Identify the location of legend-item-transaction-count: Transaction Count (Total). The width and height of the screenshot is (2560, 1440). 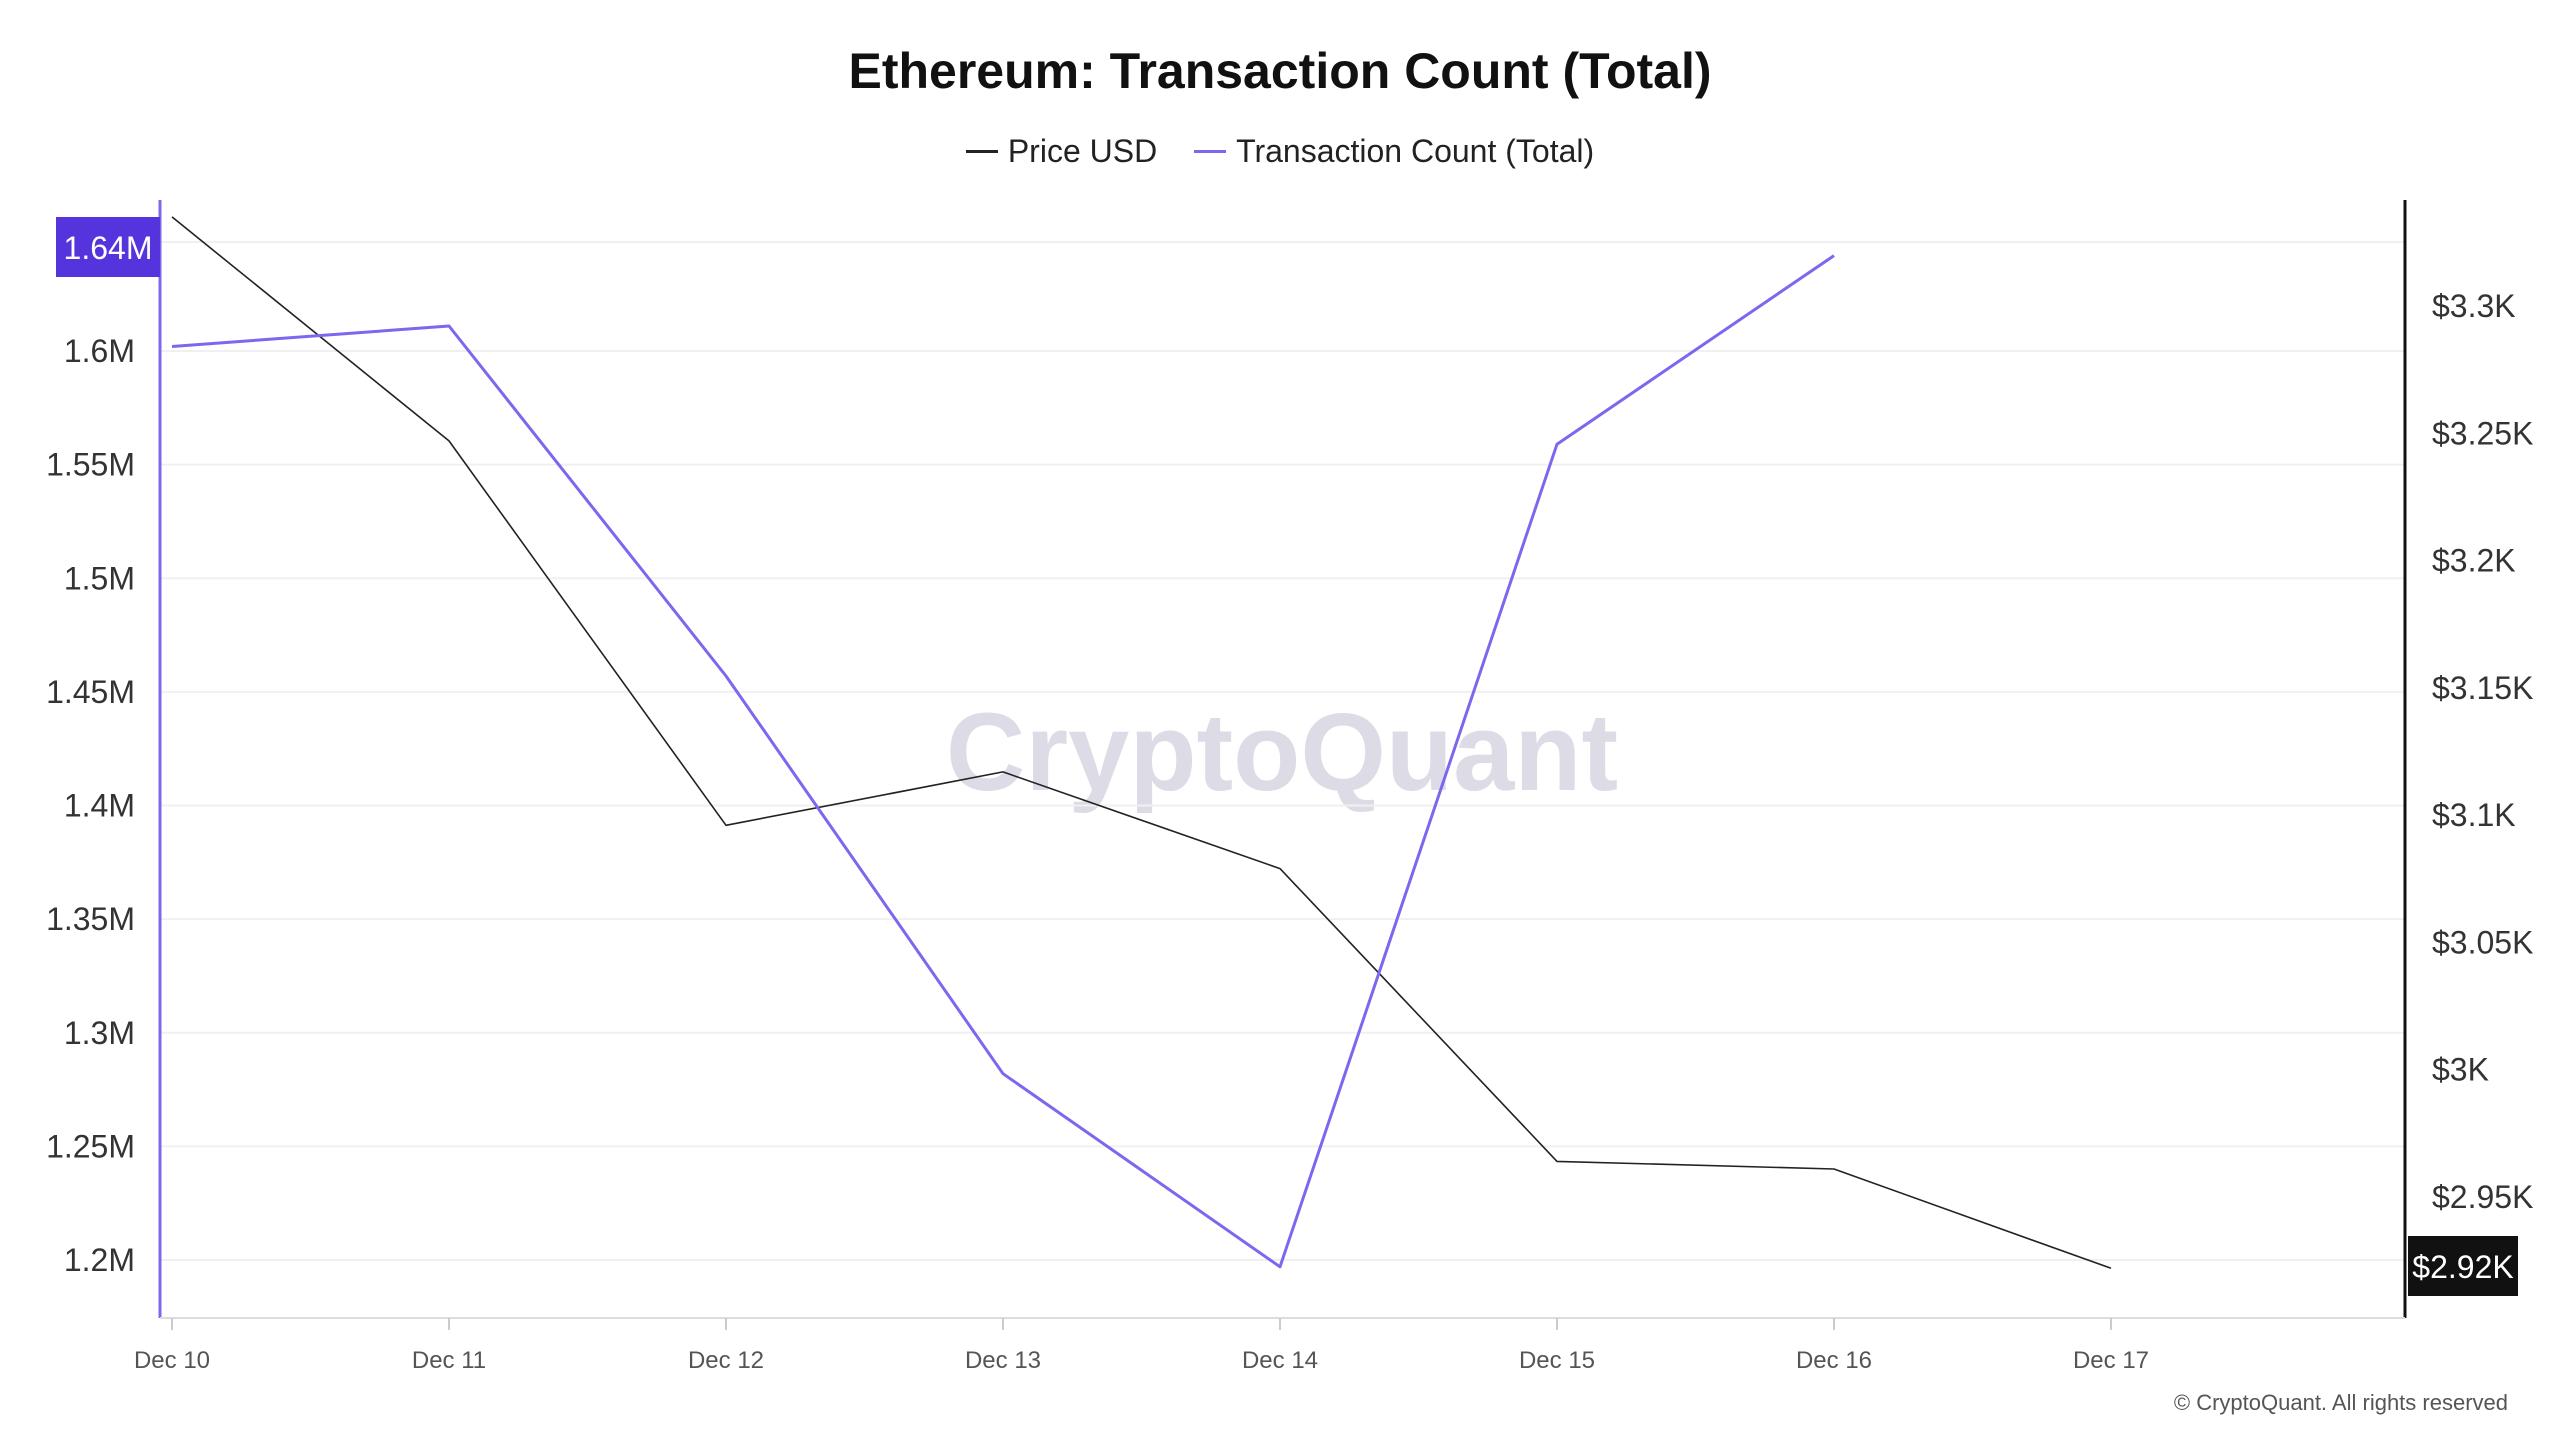
(1394, 151).